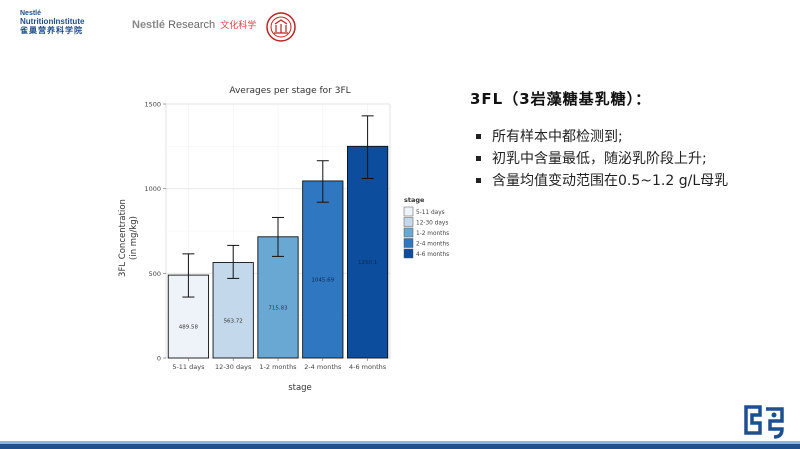  I want to click on data-label: 1250.1, so click(367, 263).